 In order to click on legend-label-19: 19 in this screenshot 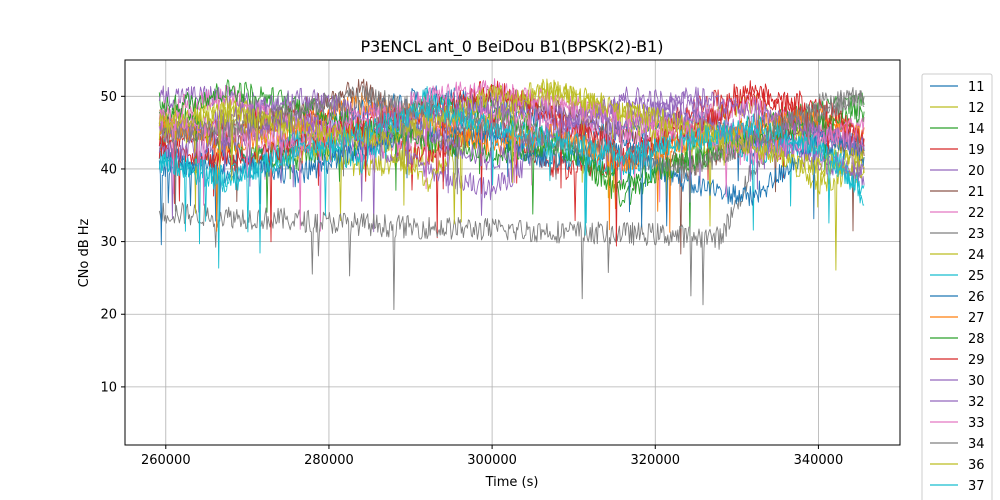, I will do `click(976, 150)`.